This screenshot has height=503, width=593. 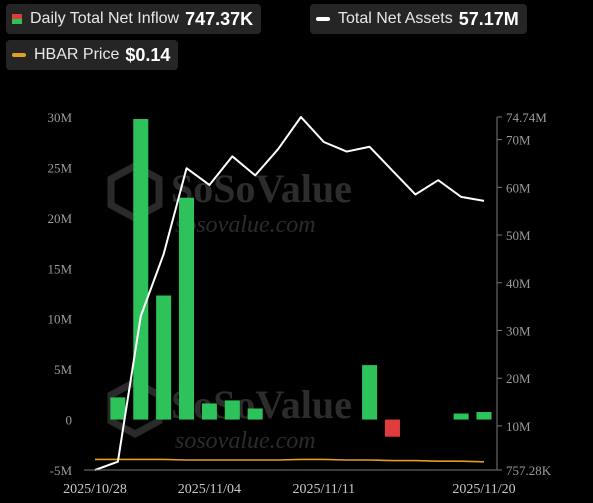 I want to click on legend-daily-inflow: Daily Total Net Inflow 747.37K, so click(x=134, y=19).